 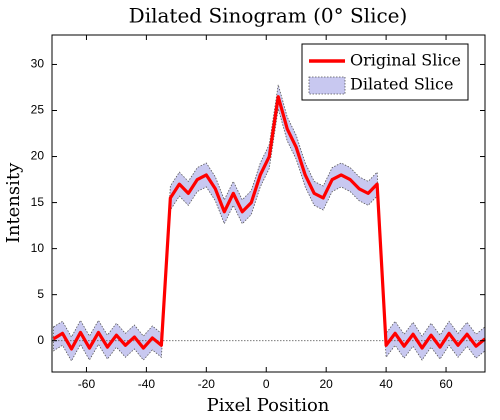 I want to click on x-tick-label: -40, so click(x=147, y=384).